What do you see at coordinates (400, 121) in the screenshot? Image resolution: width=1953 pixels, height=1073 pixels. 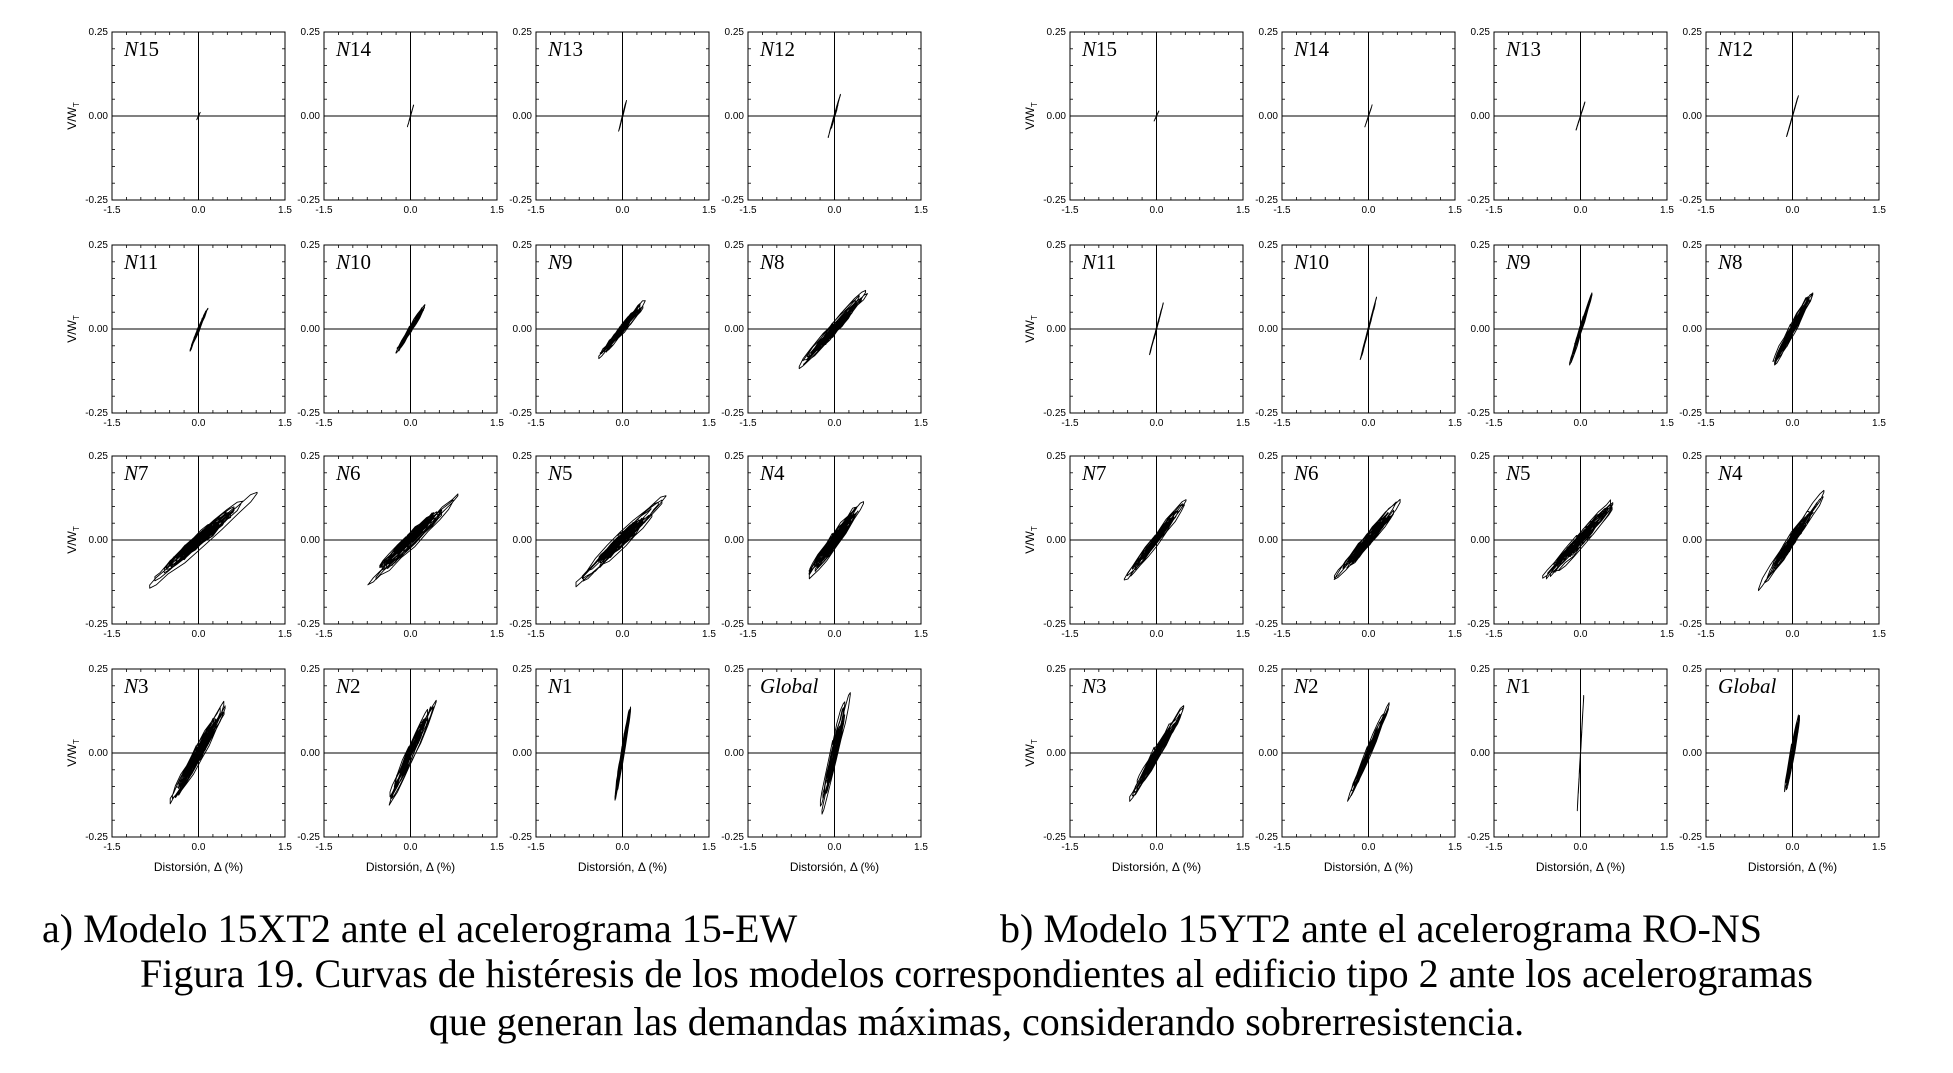 I see `panel-n14: 0.25 0.00 -0.25-1.5 0.0 1.5 N14` at bounding box center [400, 121].